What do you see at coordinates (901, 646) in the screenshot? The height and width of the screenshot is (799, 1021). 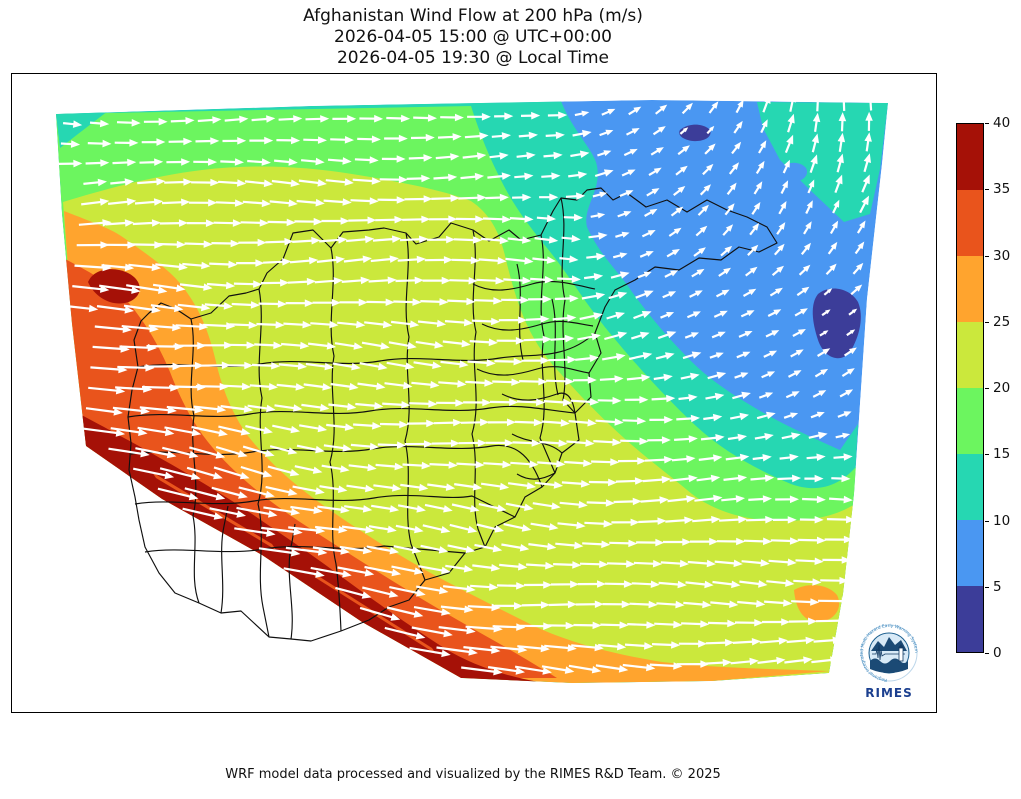 I see `logo-lighthouse-roof` at bounding box center [901, 646].